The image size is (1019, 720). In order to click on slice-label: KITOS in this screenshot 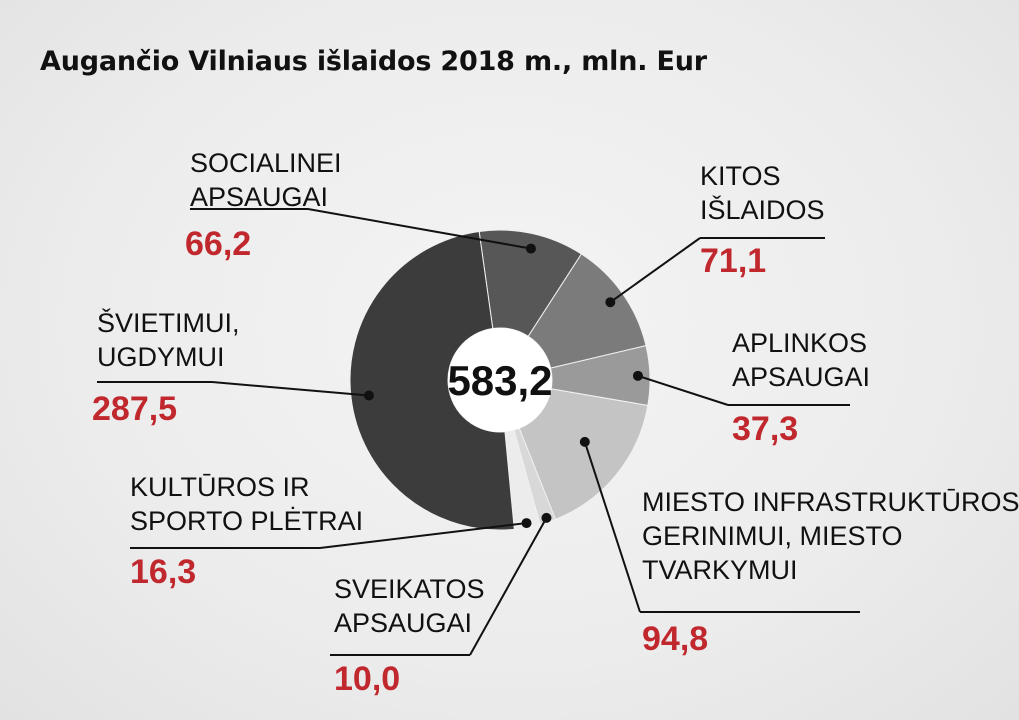, I will do `click(740, 176)`.